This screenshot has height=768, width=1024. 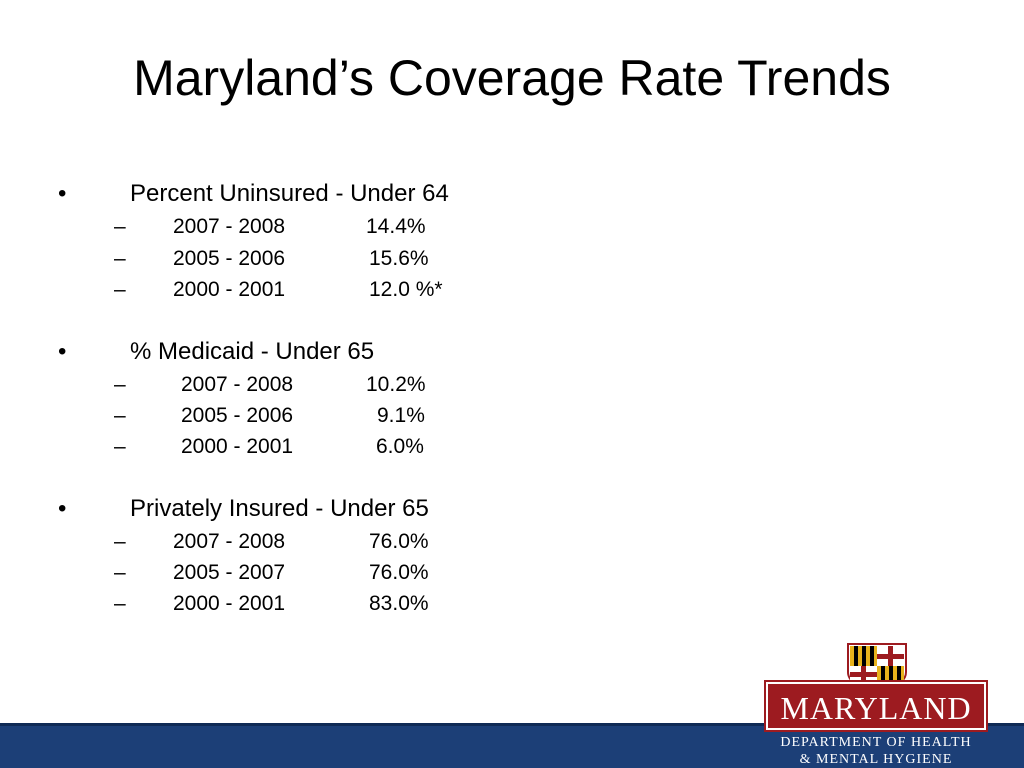 What do you see at coordinates (876, 759) in the screenshot?
I see `department-line-2: & MENTAL HYGIENE` at bounding box center [876, 759].